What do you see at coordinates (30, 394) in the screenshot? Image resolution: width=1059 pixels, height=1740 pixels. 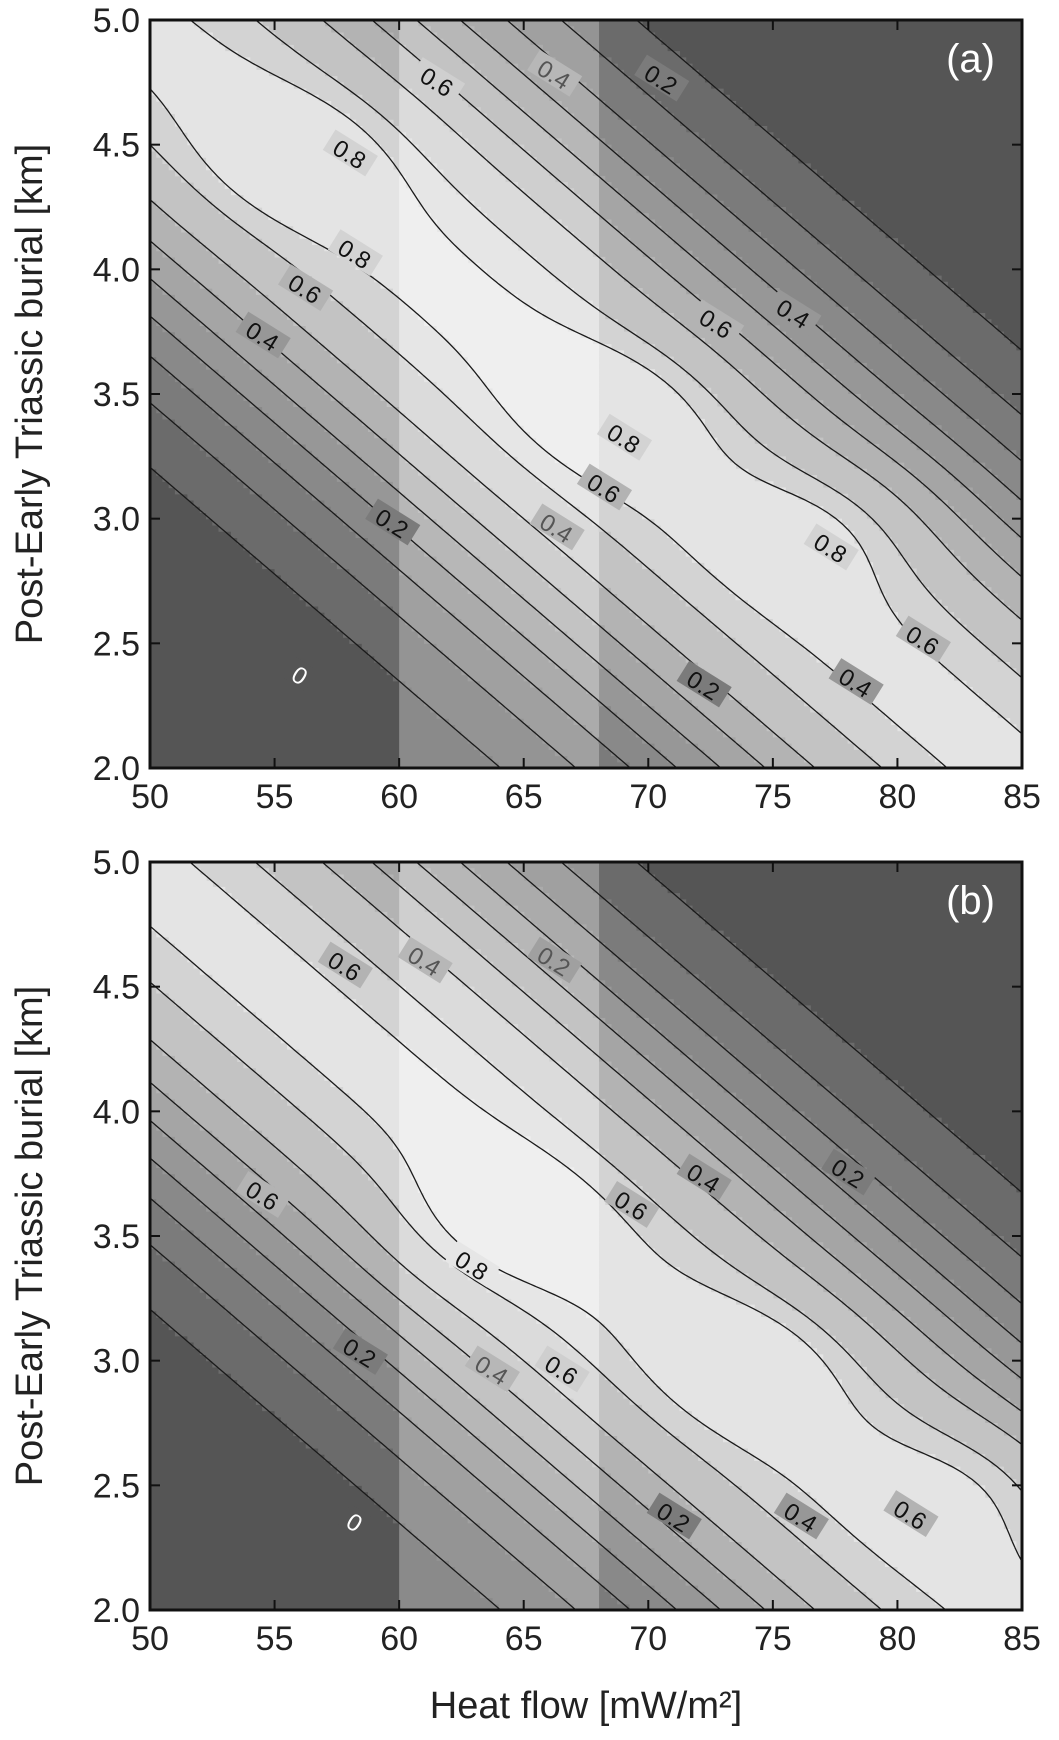 I see `panel-a-y-axis-title: Post-Early Triassic burial [km]` at bounding box center [30, 394].